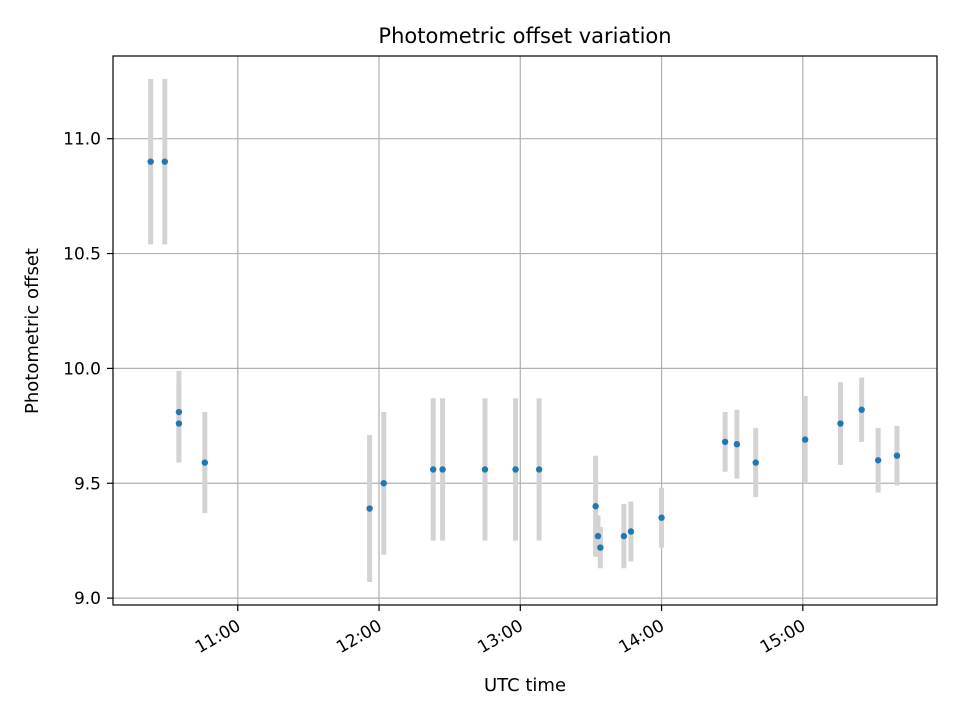  Describe the element at coordinates (87, 599) in the screenshot. I see `y-tick-label: 9.0` at that location.